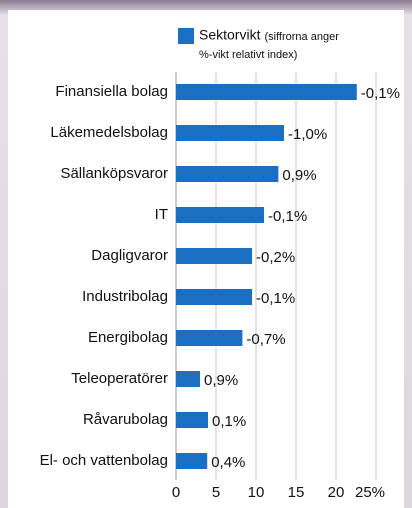 The height and width of the screenshot is (508, 412). What do you see at coordinates (265, 339) in the screenshot?
I see `relative-weight-label: -0,7%` at bounding box center [265, 339].